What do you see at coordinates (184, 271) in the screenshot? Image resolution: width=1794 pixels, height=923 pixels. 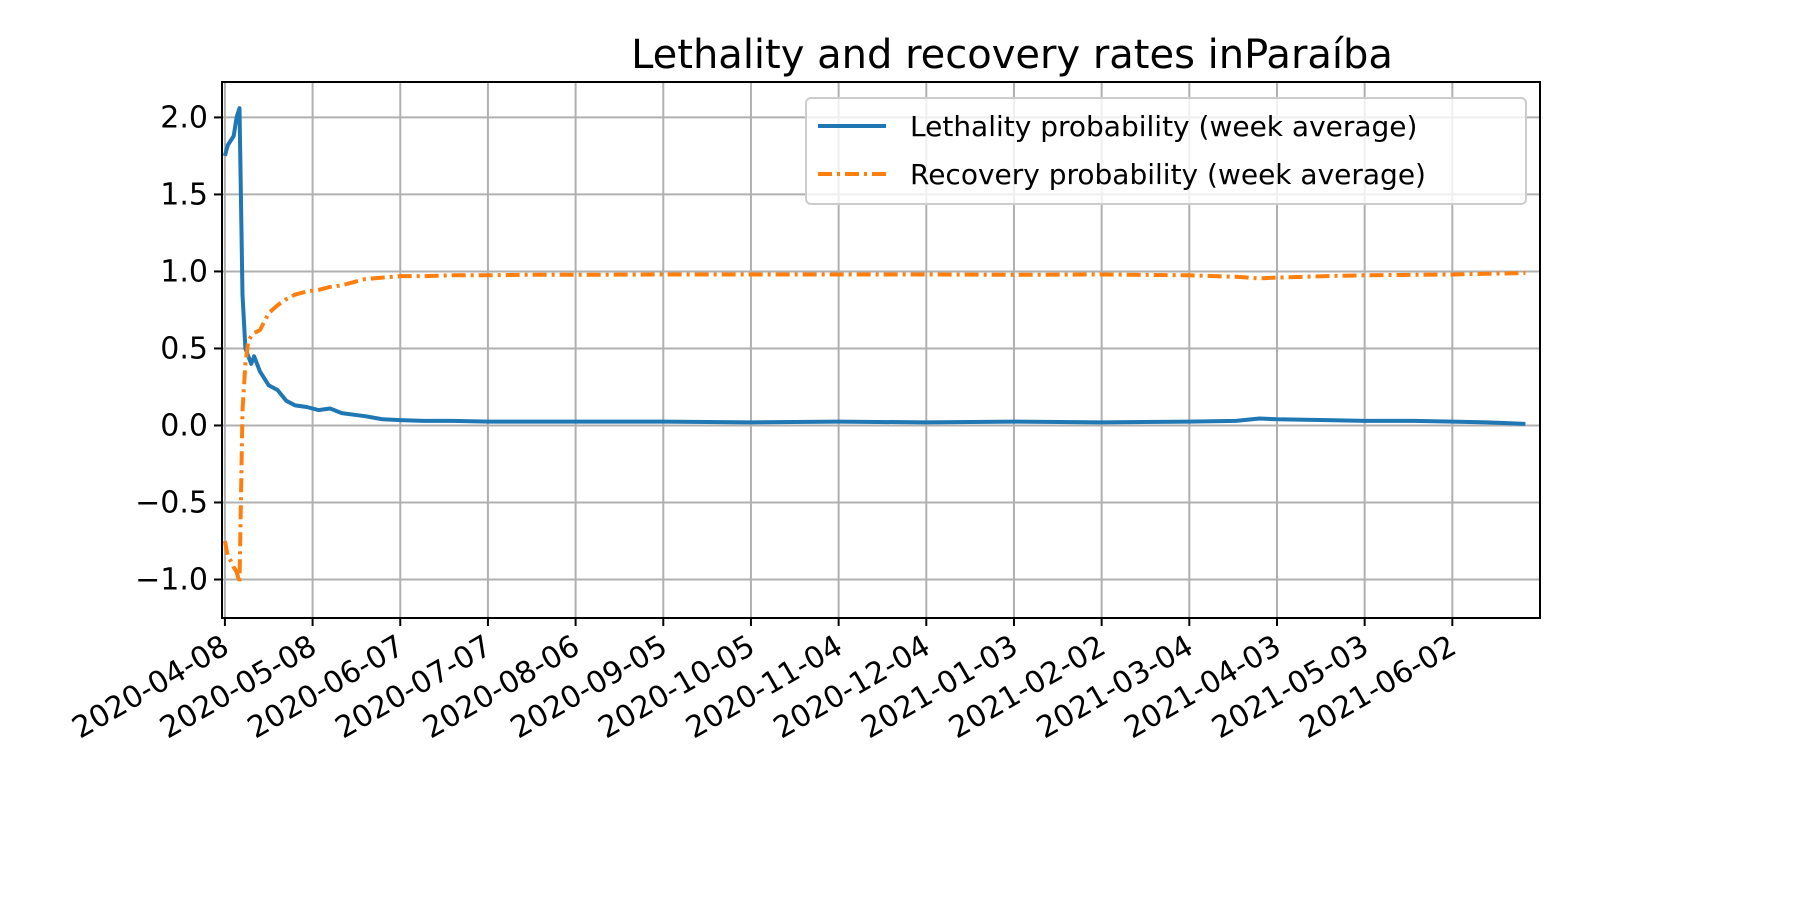 I see `y-tick-label: 1.0` at bounding box center [184, 271].